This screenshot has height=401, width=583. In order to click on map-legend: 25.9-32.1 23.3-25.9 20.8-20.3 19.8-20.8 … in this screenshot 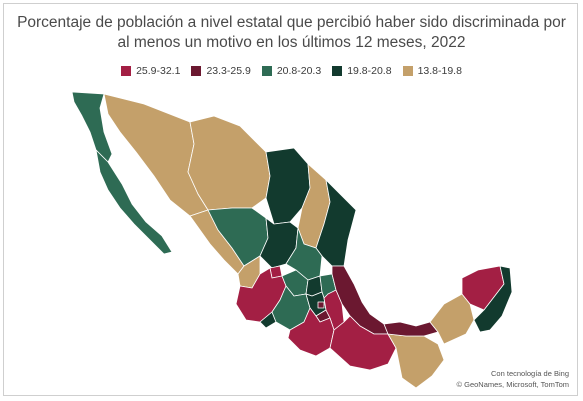, I will do `click(291, 71)`.